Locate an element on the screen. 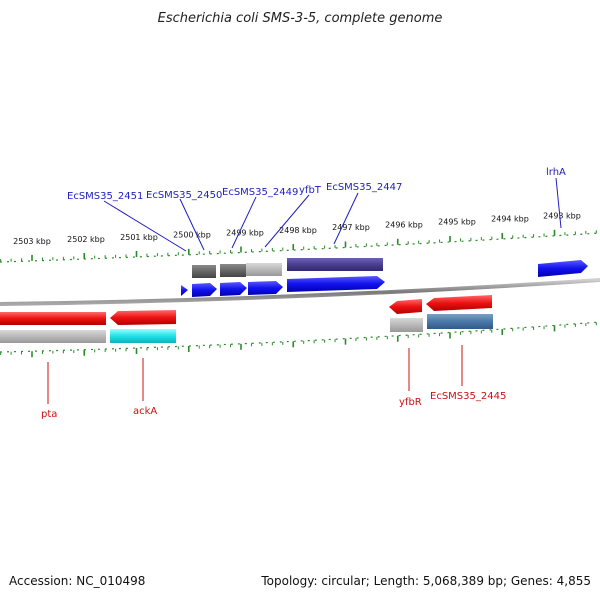 The image size is (600, 600). tick-label: 2495 kbp is located at coordinates (457, 222).